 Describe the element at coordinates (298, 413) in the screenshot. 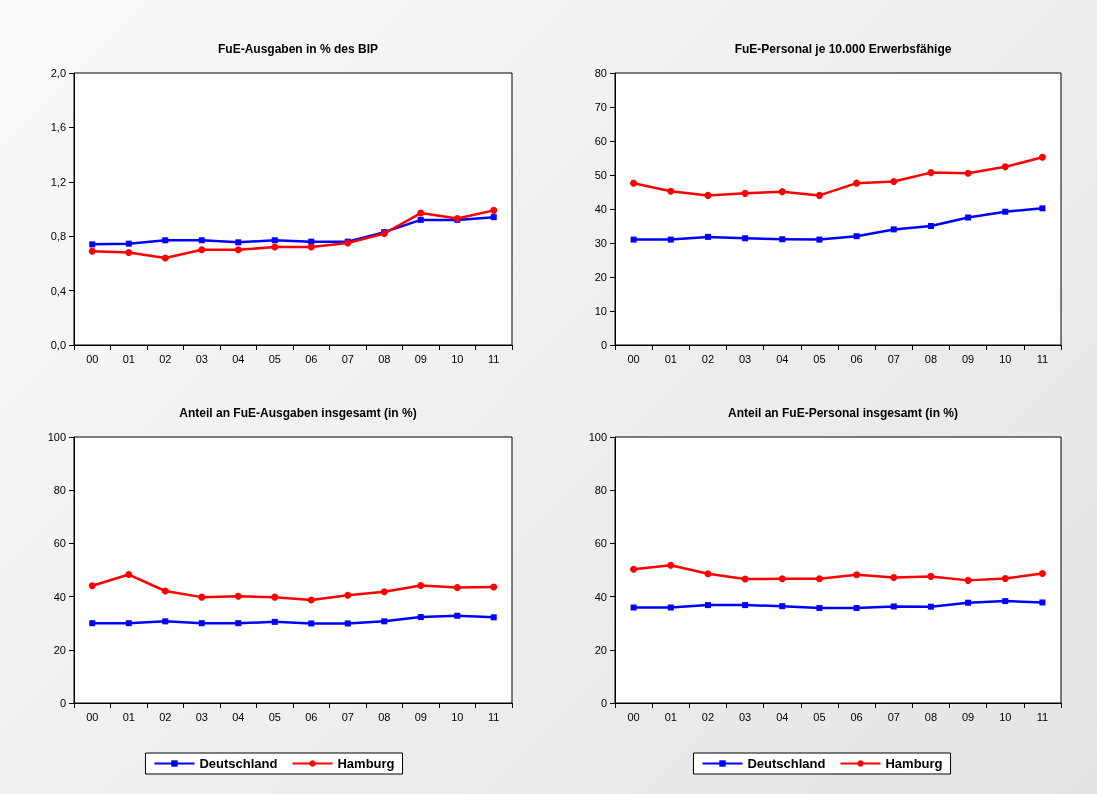

I see `chart-title: Anteil an FuE-Ausgaben insgesamt (in %)` at that location.